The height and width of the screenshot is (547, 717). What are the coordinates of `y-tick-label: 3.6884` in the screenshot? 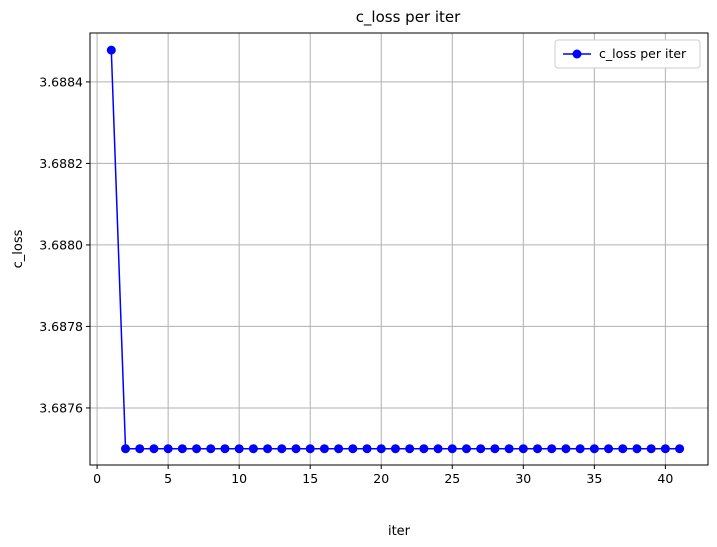 It's located at (61, 81).